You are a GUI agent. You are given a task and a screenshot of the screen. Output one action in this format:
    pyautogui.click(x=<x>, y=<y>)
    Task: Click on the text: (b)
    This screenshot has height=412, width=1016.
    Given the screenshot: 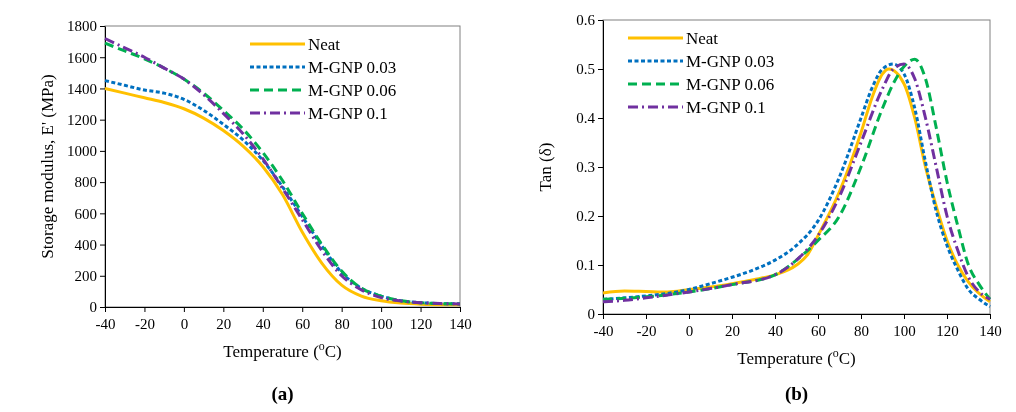 What is the action you would take?
    pyautogui.click(x=796, y=394)
    